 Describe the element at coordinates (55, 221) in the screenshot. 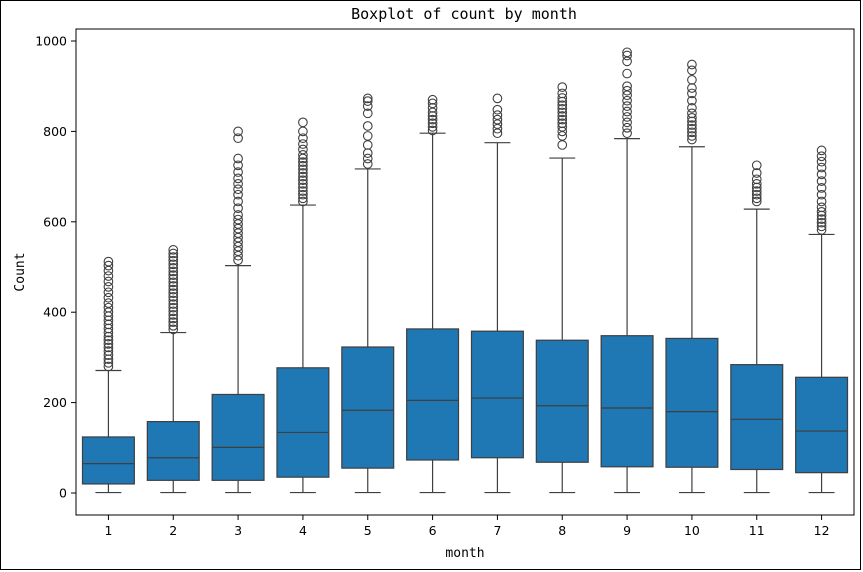

I see `y-tick-label: 600` at that location.